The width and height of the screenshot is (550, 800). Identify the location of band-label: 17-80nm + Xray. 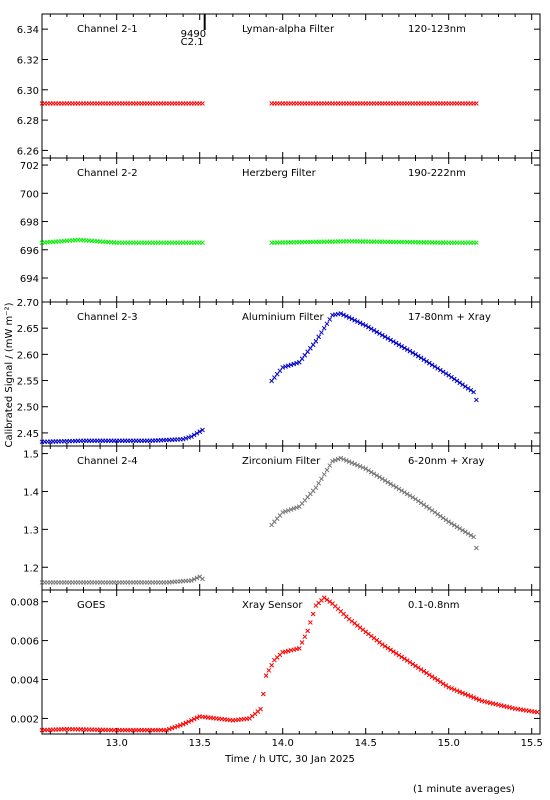
(449, 317).